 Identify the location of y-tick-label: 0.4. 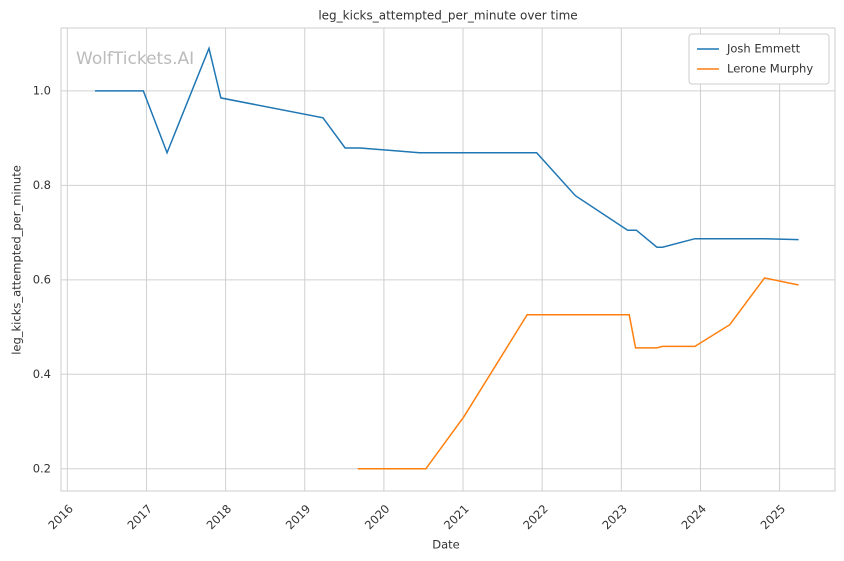
(42, 374).